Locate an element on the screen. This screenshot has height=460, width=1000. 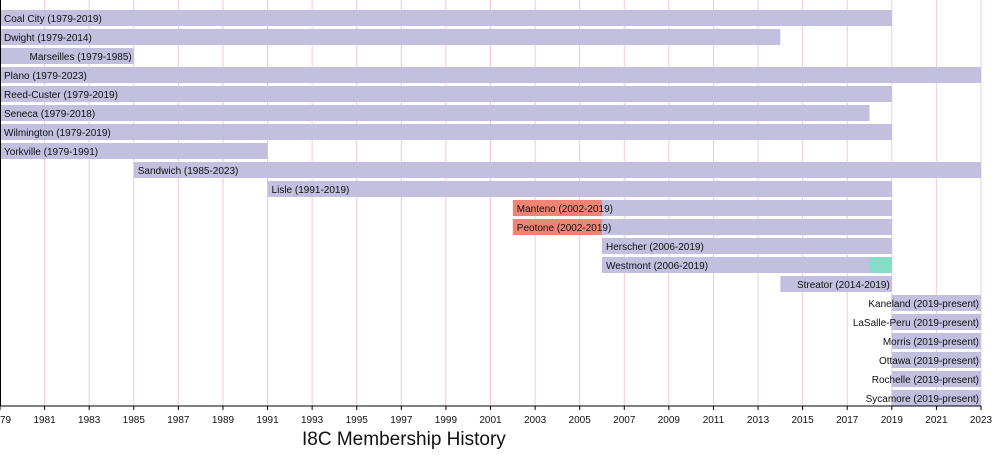
x-tick-label: 2005 is located at coordinates (580, 420).